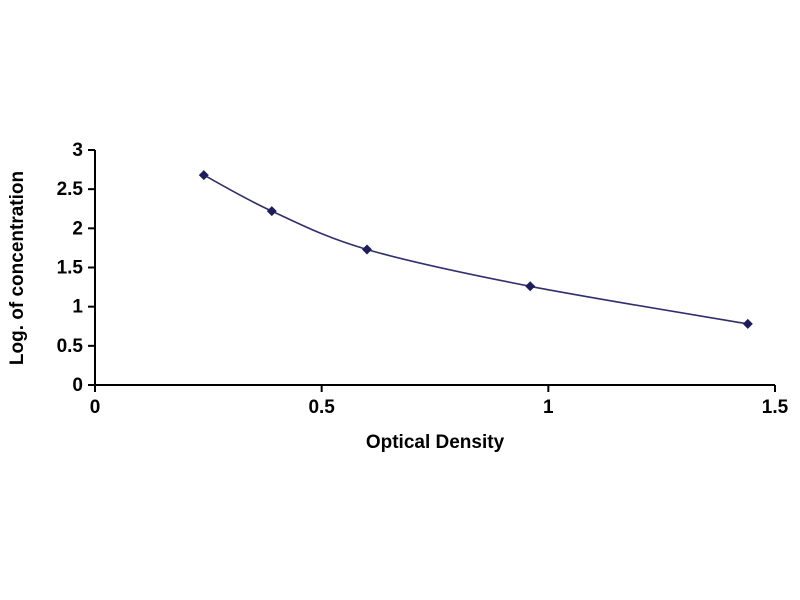 The height and width of the screenshot is (600, 800). What do you see at coordinates (17, 268) in the screenshot?
I see `y-axis-label: Log. of concentration` at bounding box center [17, 268].